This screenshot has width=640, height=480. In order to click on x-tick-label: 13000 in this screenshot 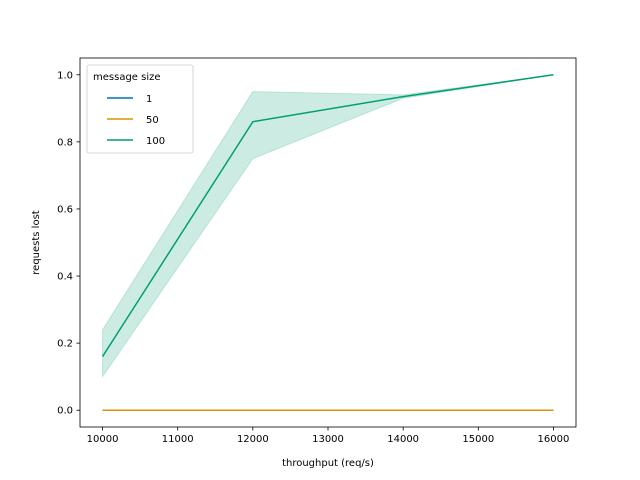, I will do `click(328, 439)`.